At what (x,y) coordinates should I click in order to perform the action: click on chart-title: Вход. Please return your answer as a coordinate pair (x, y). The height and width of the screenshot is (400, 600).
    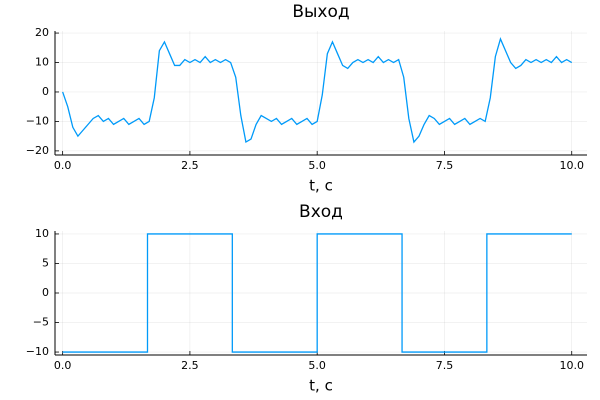
    Looking at the image, I should click on (321, 212).